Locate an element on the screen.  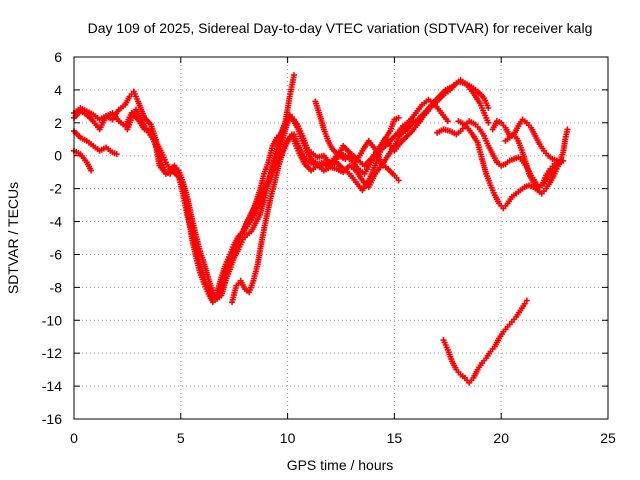
y-tick-label: -14 is located at coordinates (52, 386).